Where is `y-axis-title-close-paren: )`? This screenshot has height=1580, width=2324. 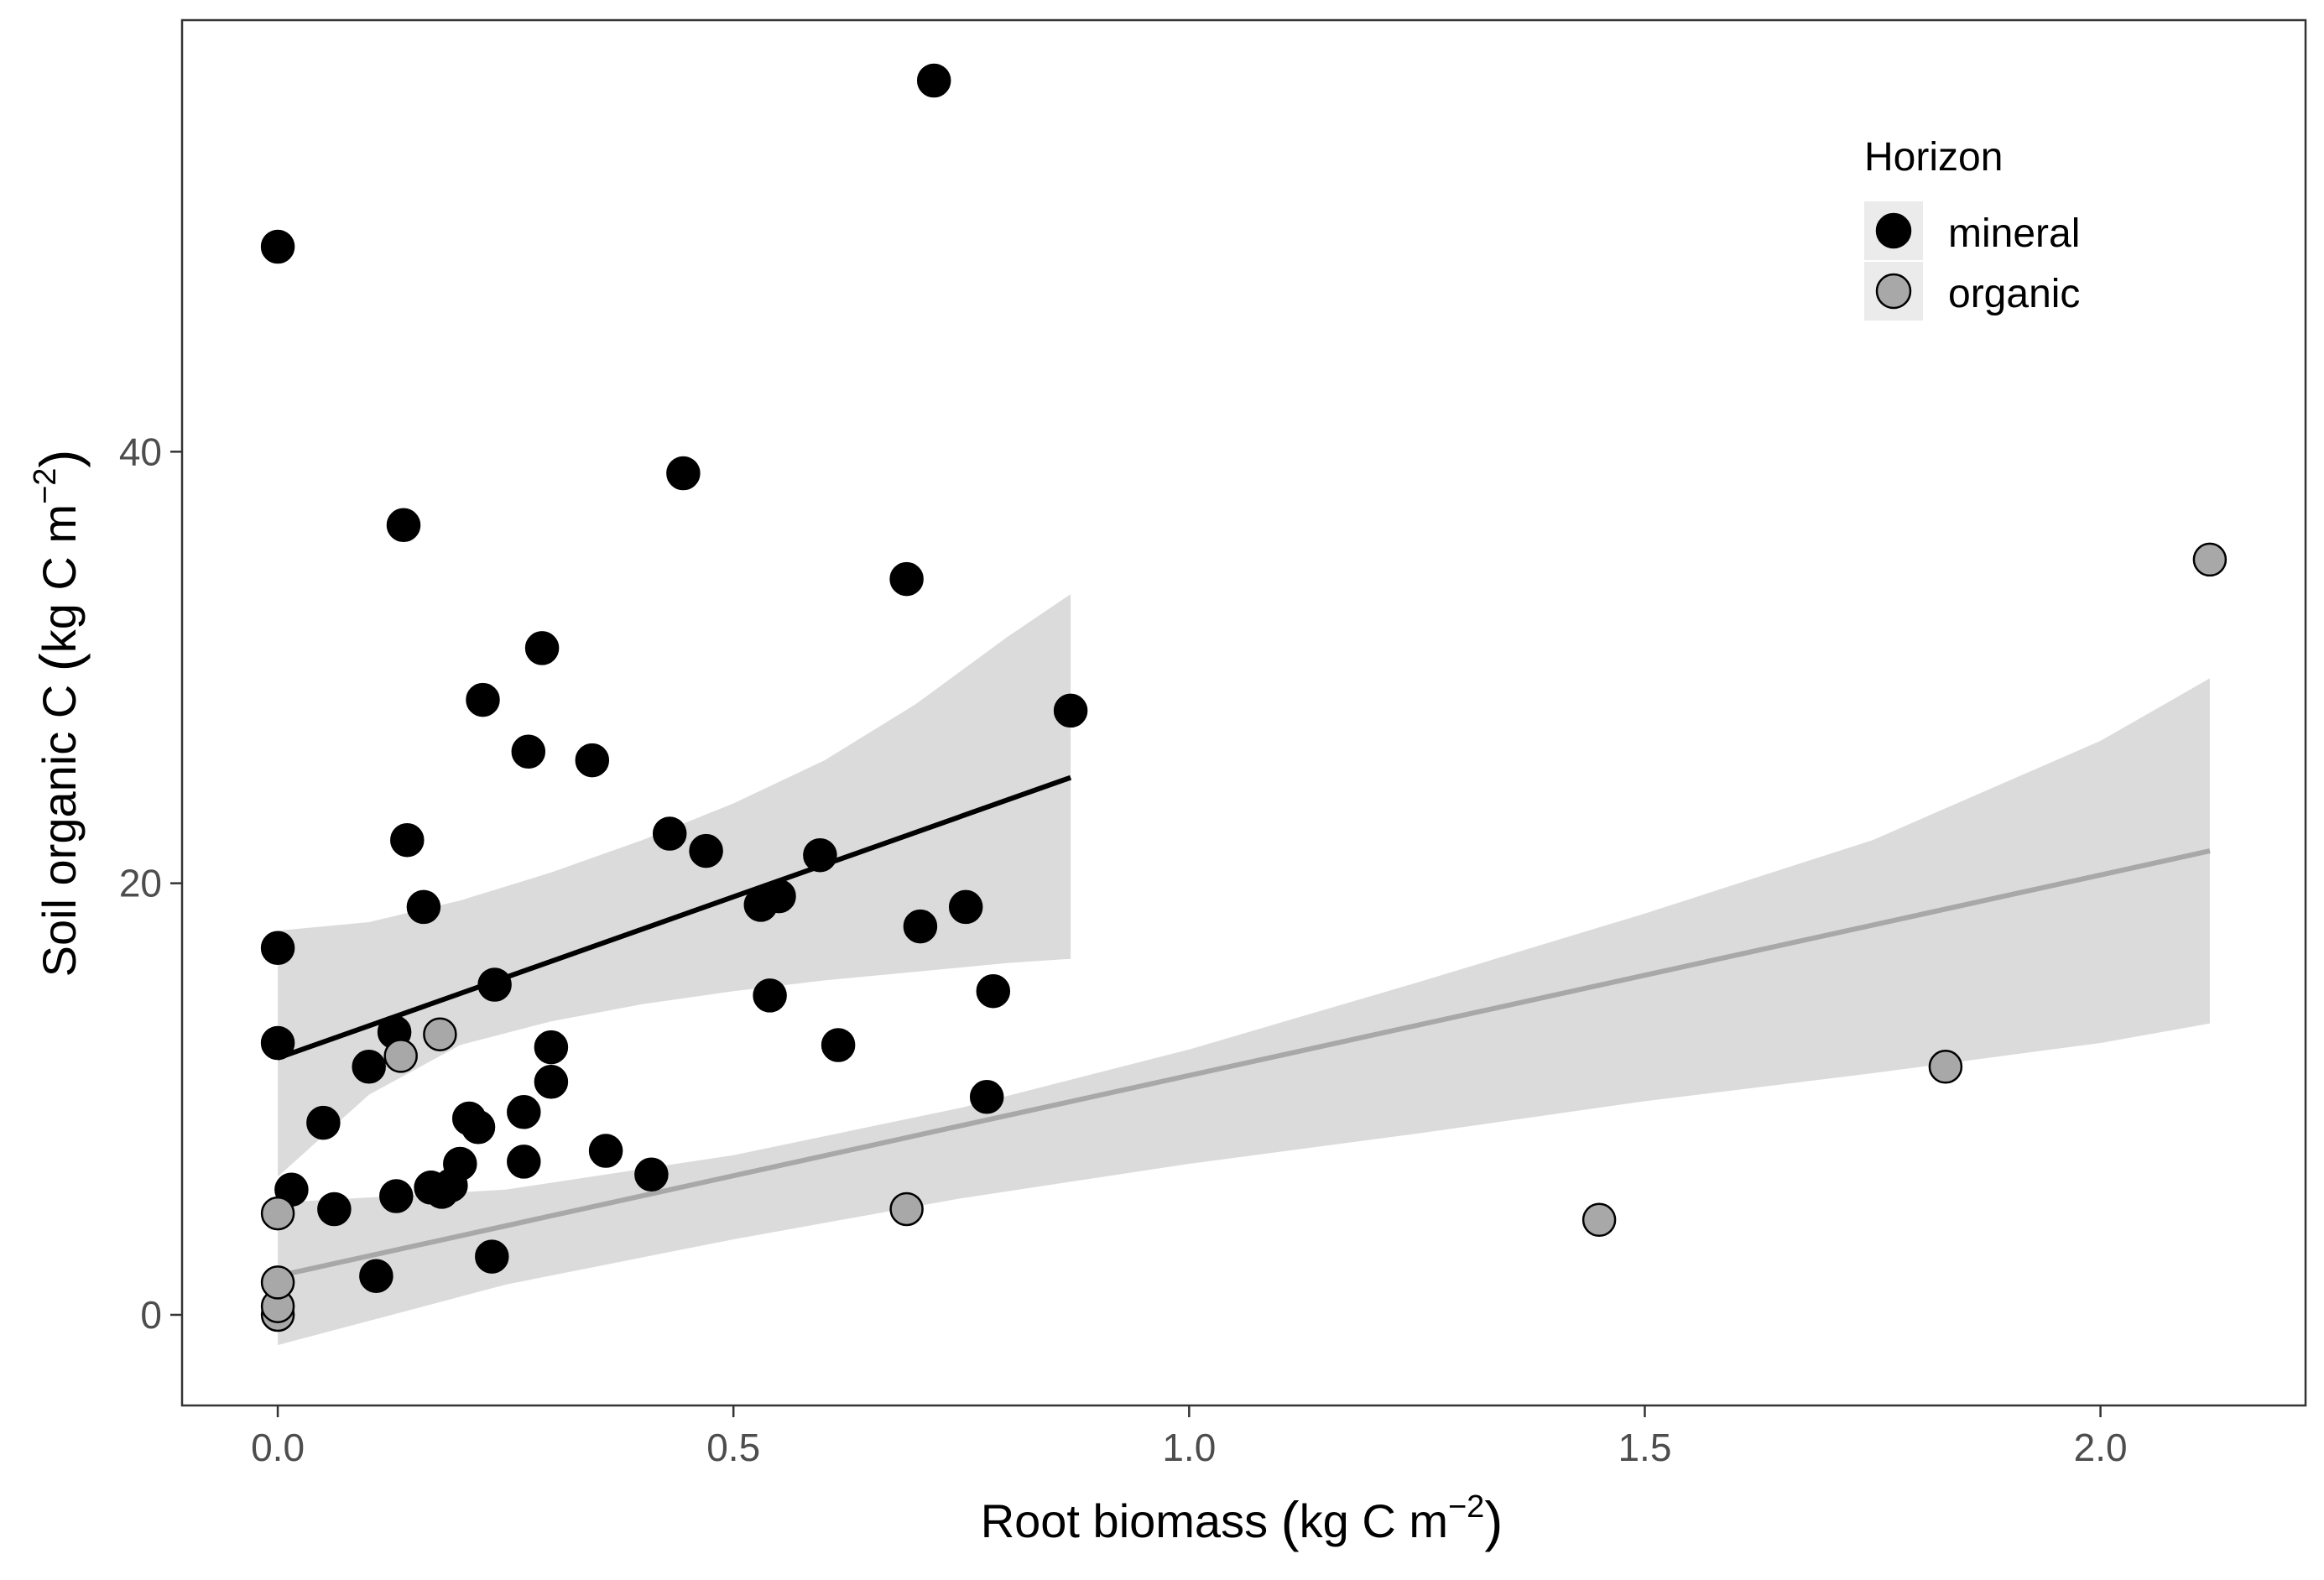 y-axis-title-close-paren: ) is located at coordinates (60, 459).